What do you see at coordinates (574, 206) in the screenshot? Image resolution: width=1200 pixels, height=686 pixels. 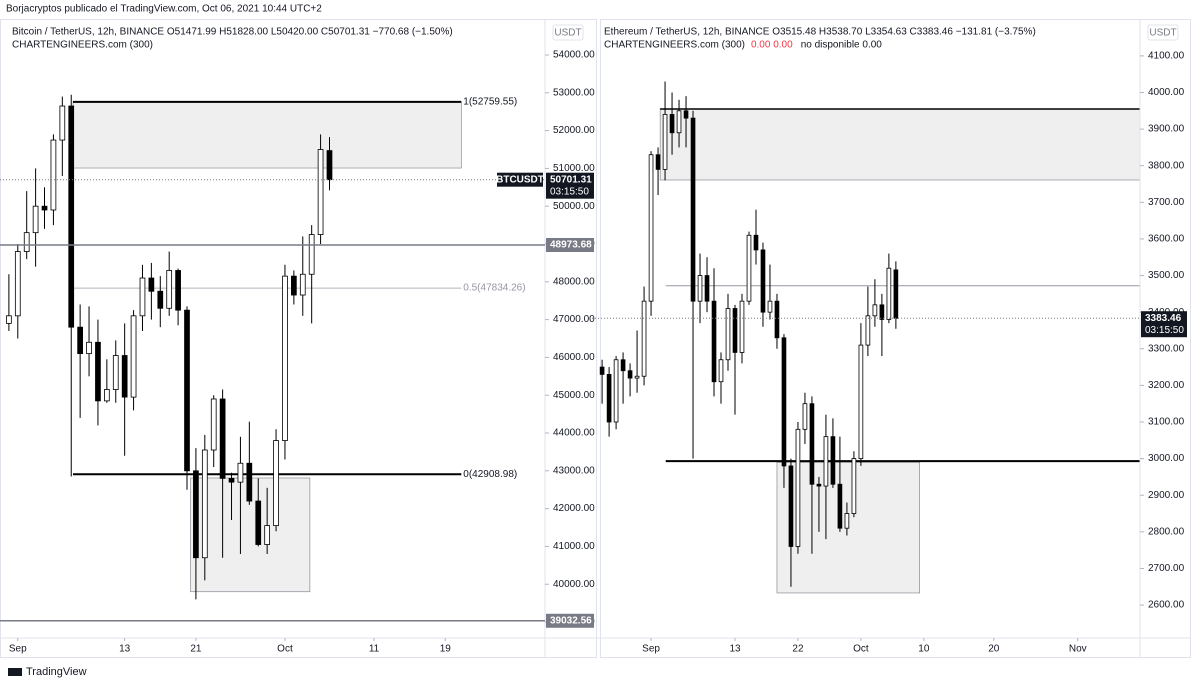 I see `y-tick-label: 50000.00` at bounding box center [574, 206].